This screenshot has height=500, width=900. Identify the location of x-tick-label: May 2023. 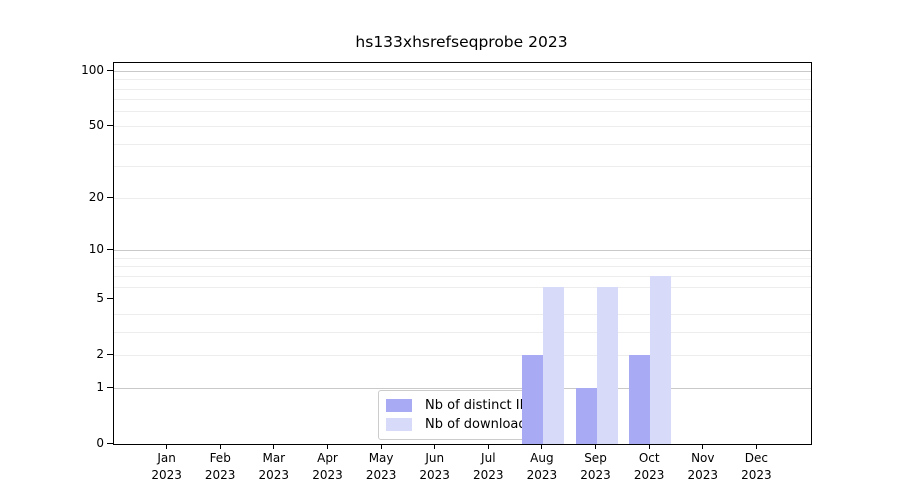
(381, 466).